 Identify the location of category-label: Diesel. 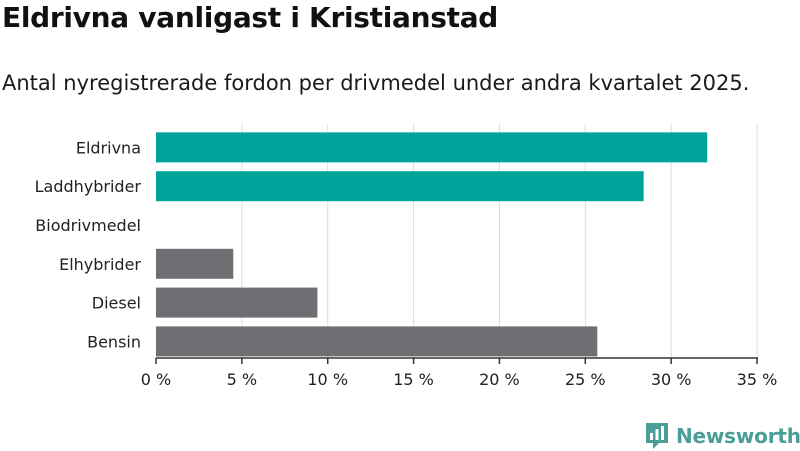
(116, 303).